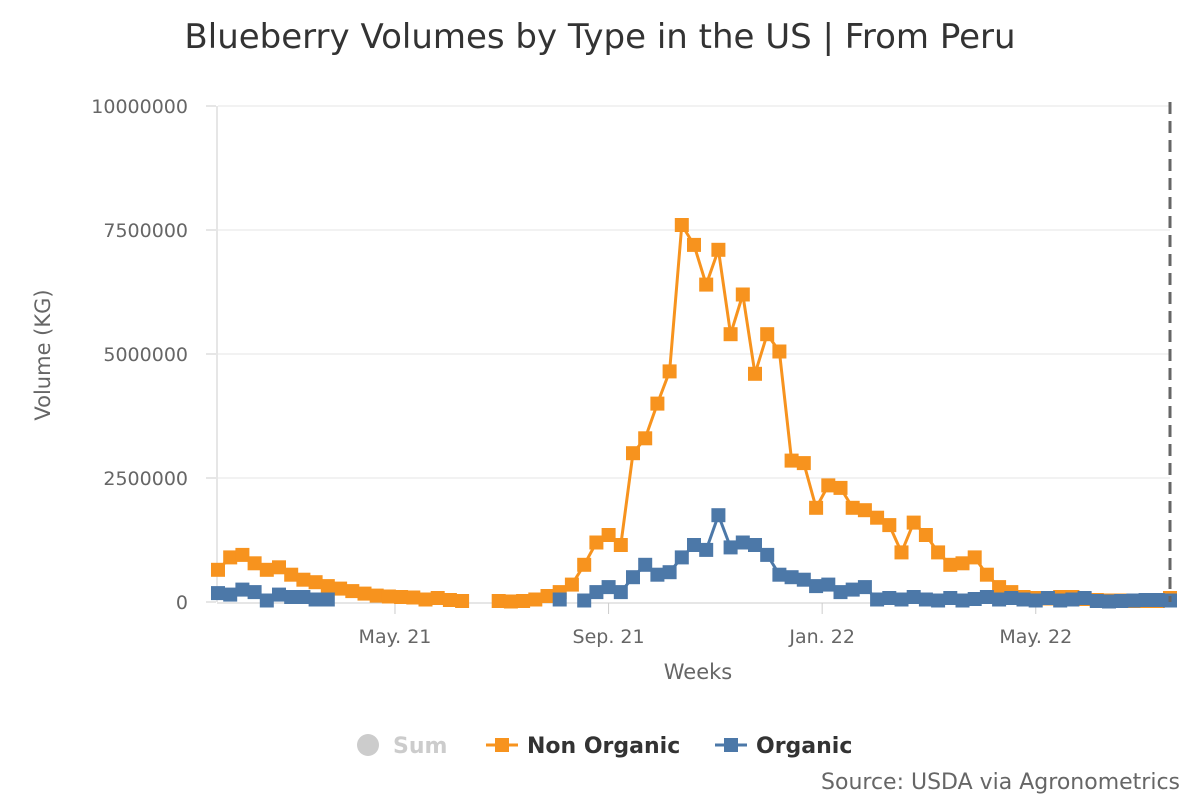  I want to click on legend-item-non-organic: Non Organic, so click(583, 746).